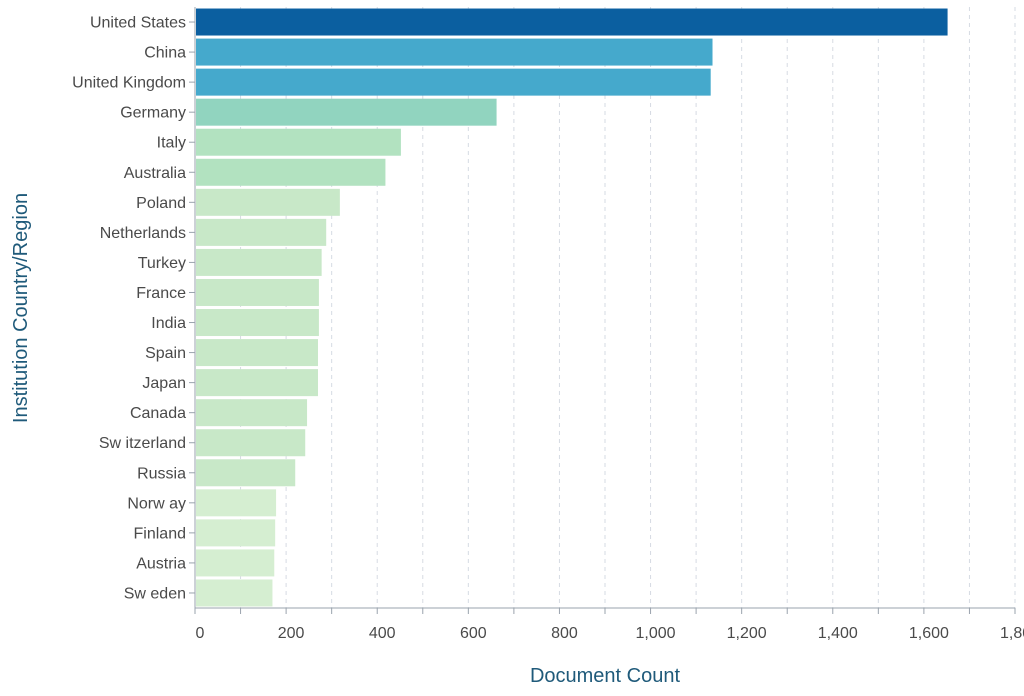 This screenshot has width=1024, height=696. Describe the element at coordinates (161, 473) in the screenshot. I see `category-label: Russia` at that location.